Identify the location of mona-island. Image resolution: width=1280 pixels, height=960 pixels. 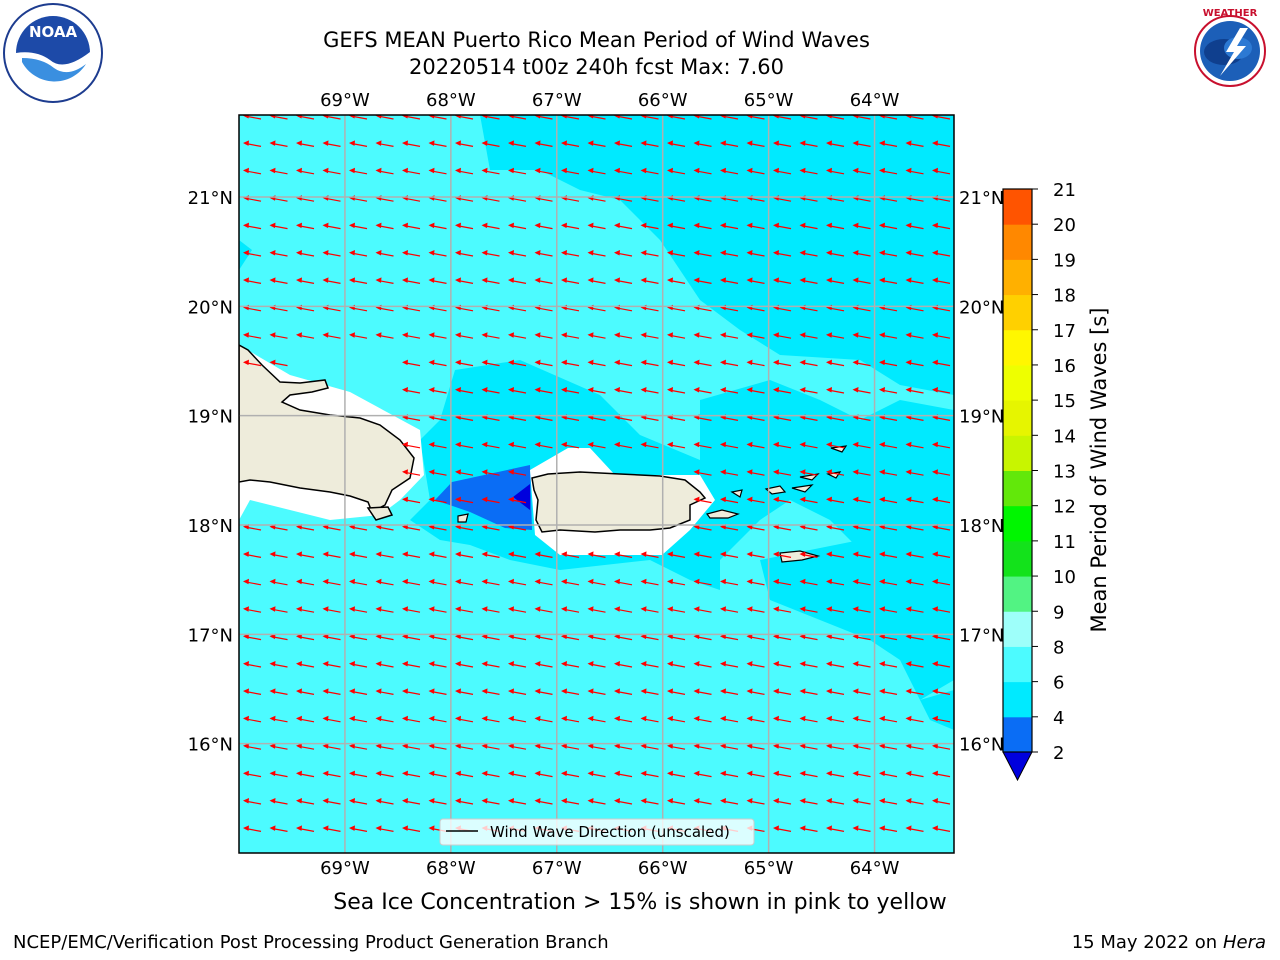
(463, 518).